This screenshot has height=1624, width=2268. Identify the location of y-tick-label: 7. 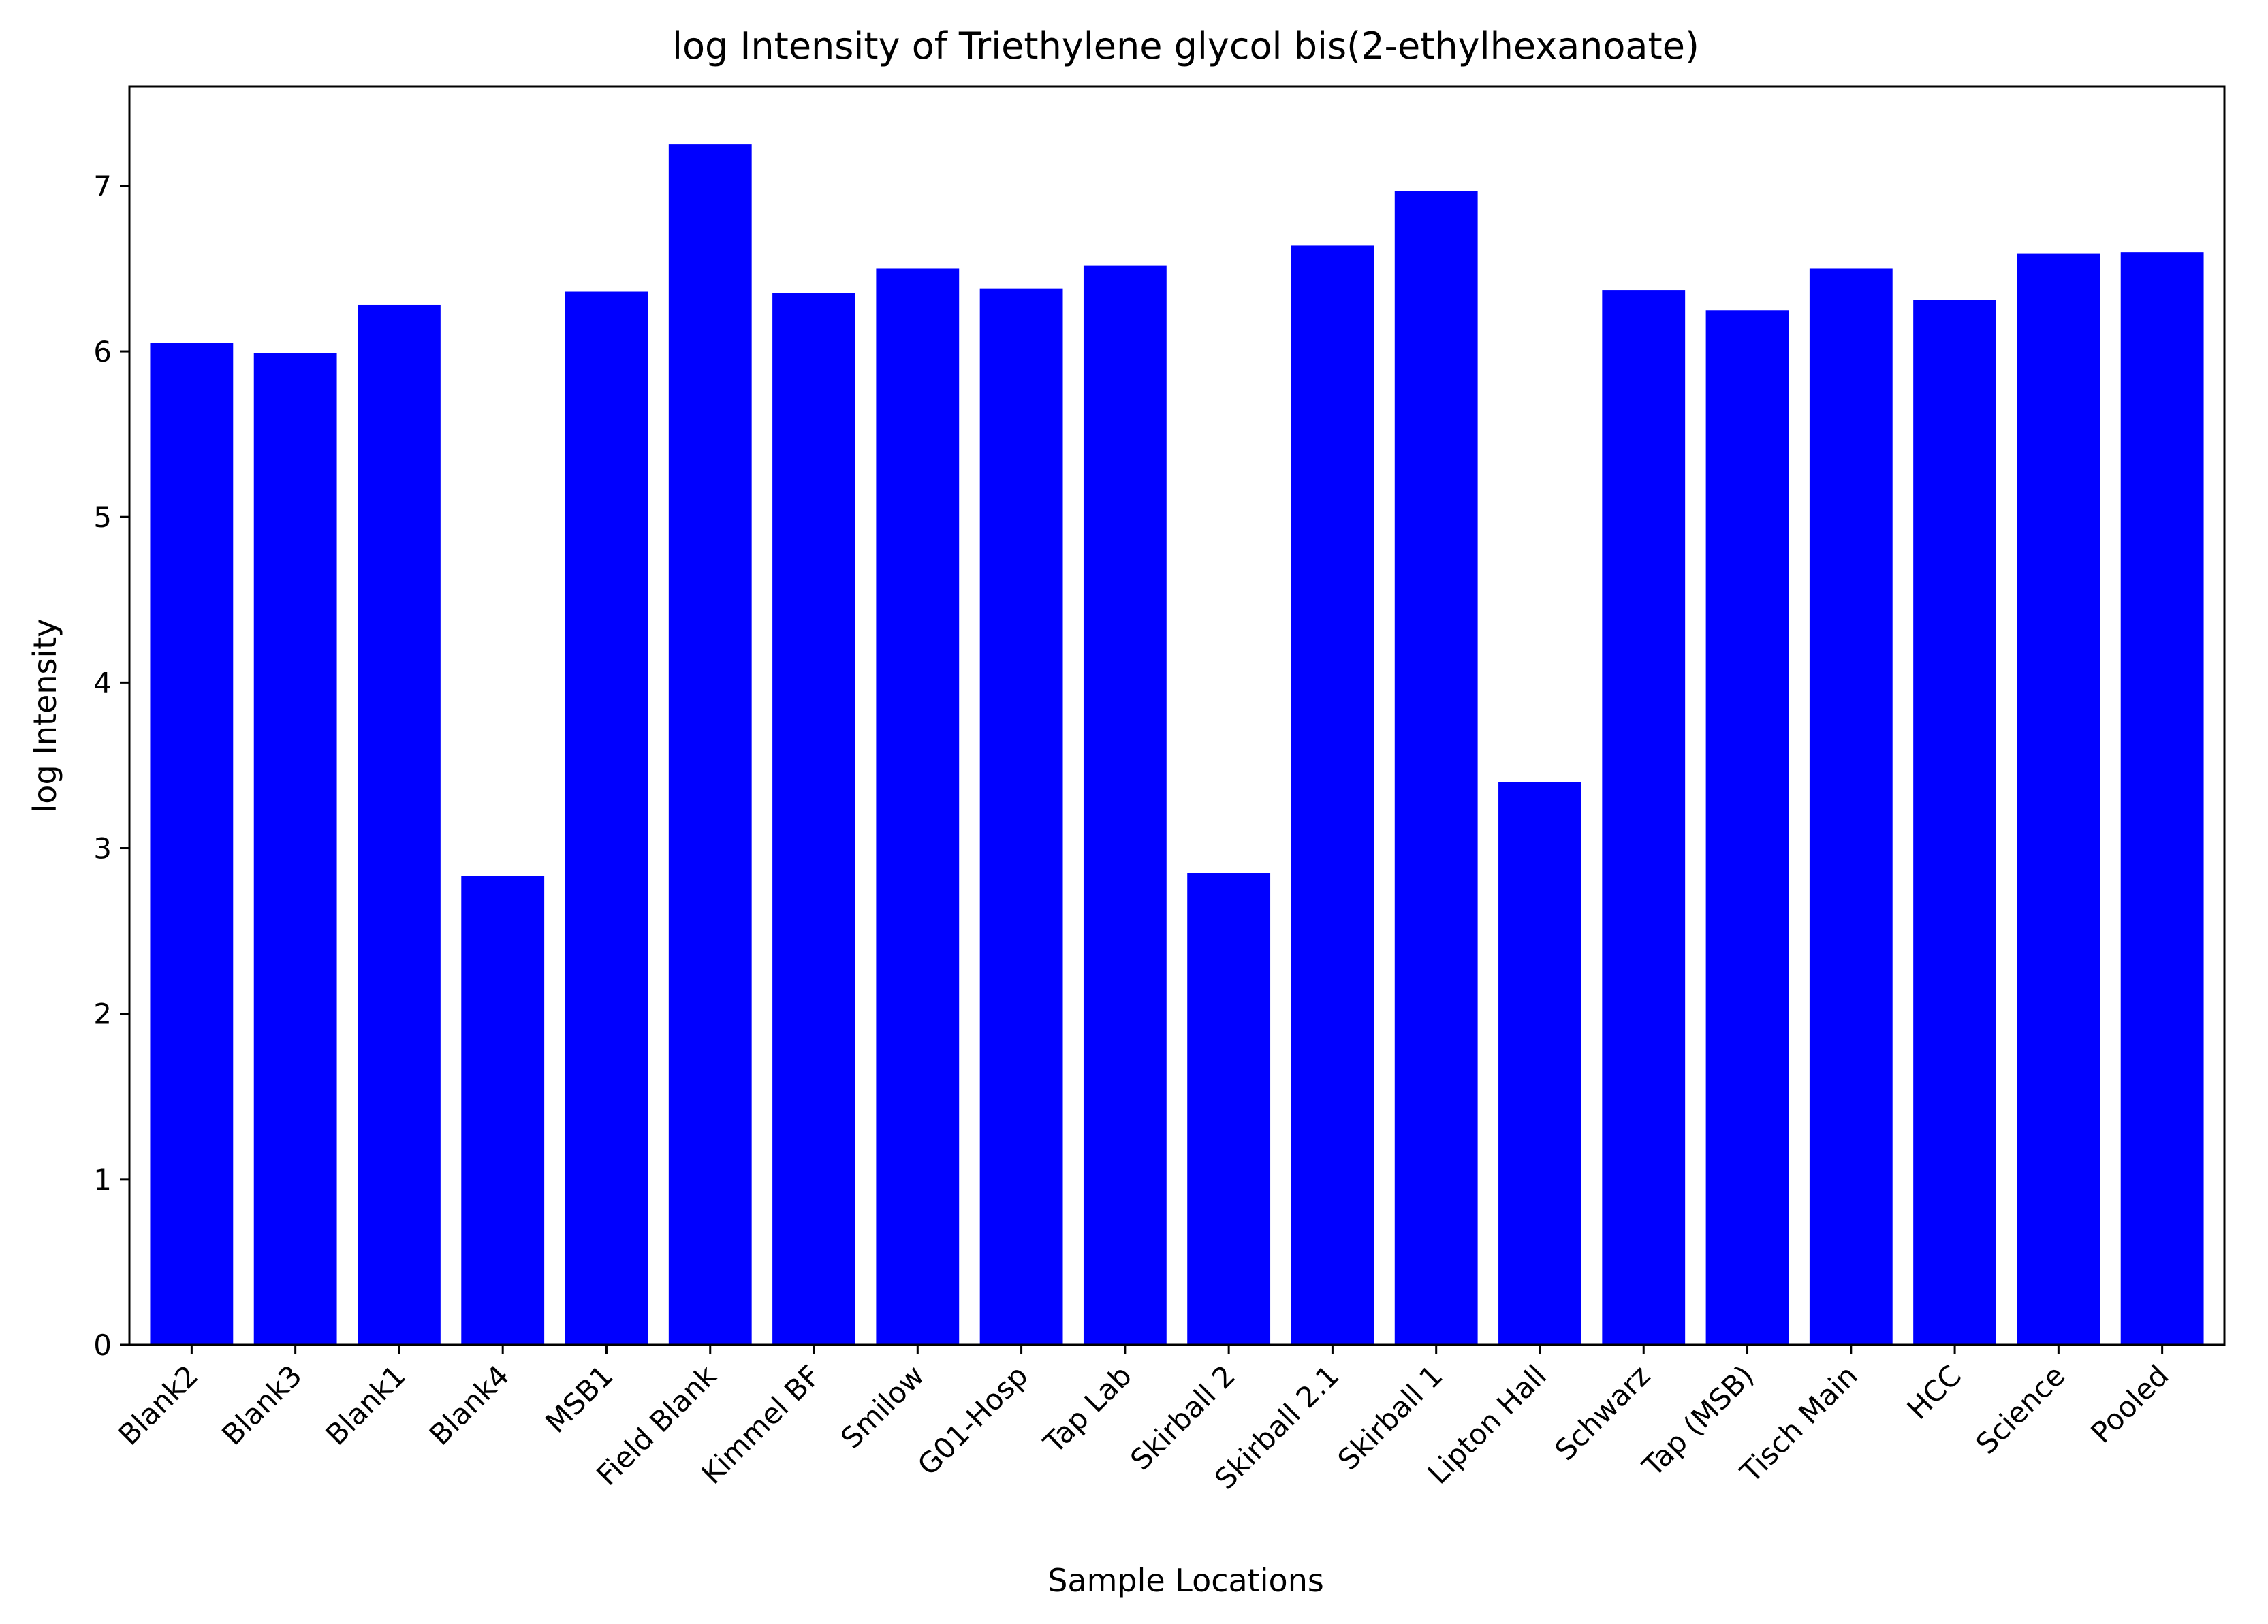
(102, 186).